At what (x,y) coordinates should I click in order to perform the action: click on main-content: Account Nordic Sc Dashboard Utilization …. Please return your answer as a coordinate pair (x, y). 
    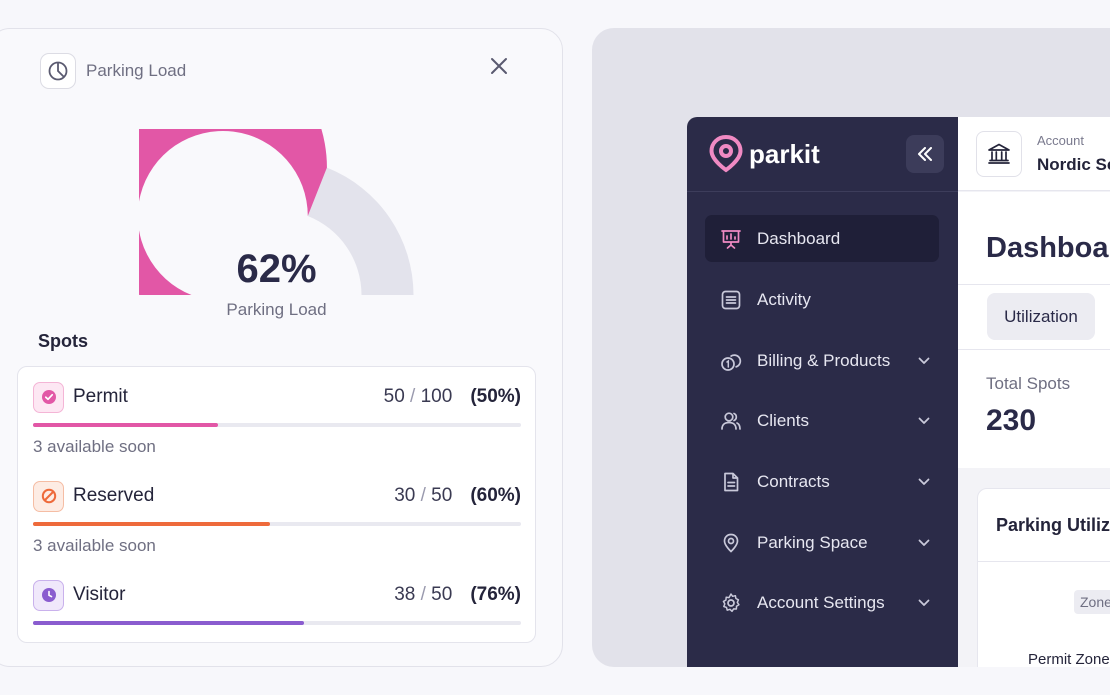
    Looking at the image, I should click on (1034, 392).